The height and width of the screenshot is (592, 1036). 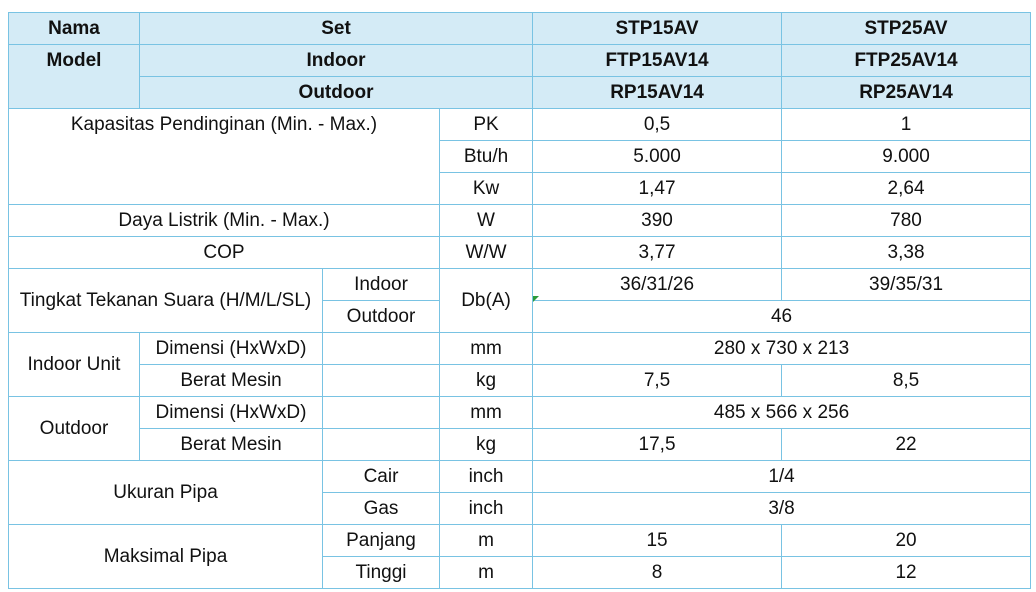 What do you see at coordinates (486, 124) in the screenshot?
I see `capacity-unit: PK` at bounding box center [486, 124].